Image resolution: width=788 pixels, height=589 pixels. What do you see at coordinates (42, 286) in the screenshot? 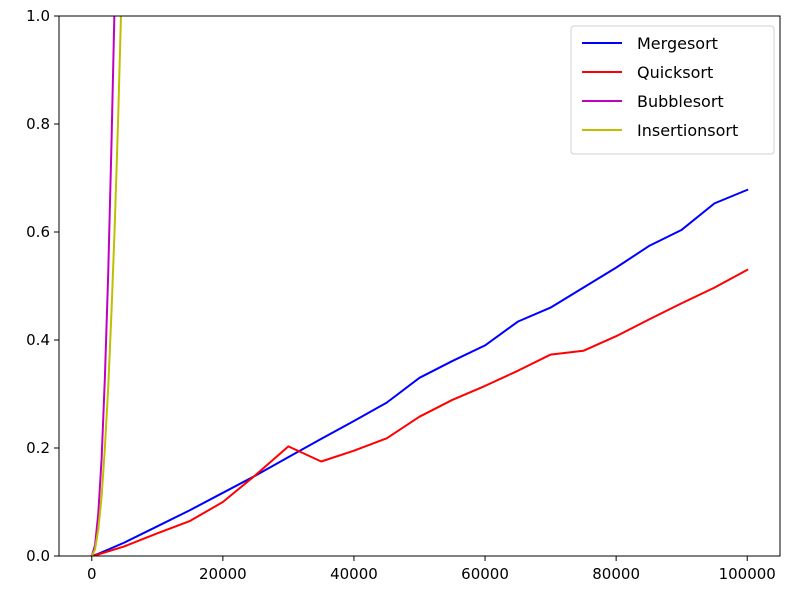
I see `y-axis: 0.0 0.2 0.4 0.6 0.8 1.0` at bounding box center [42, 286].